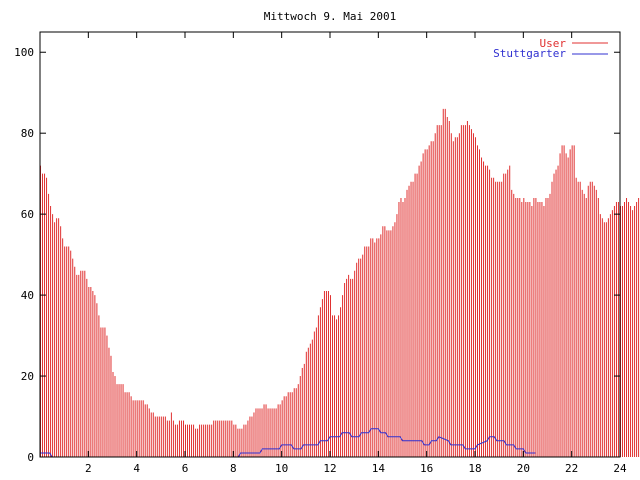 Image resolution: width=640 pixels, height=480 pixels. I want to click on stuttgarter-line, so click(288, 443).